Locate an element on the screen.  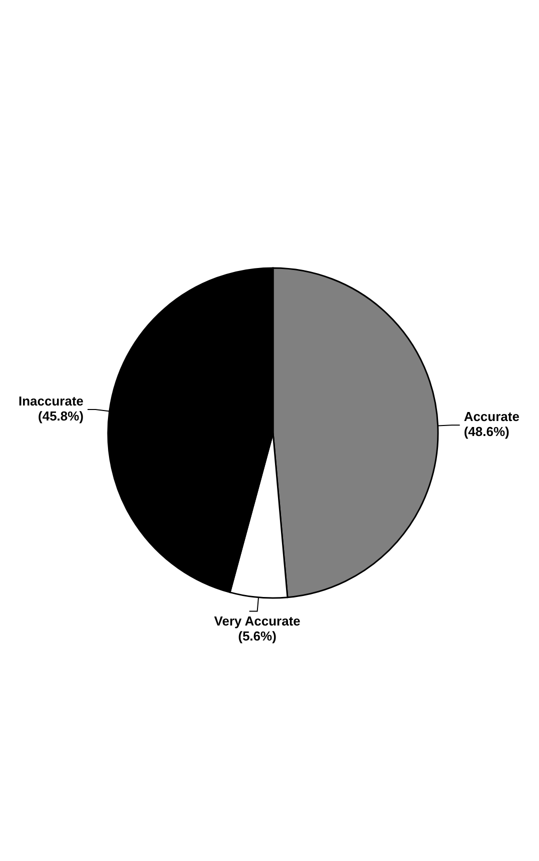
data-label: (48.6%) is located at coordinates (487, 432).